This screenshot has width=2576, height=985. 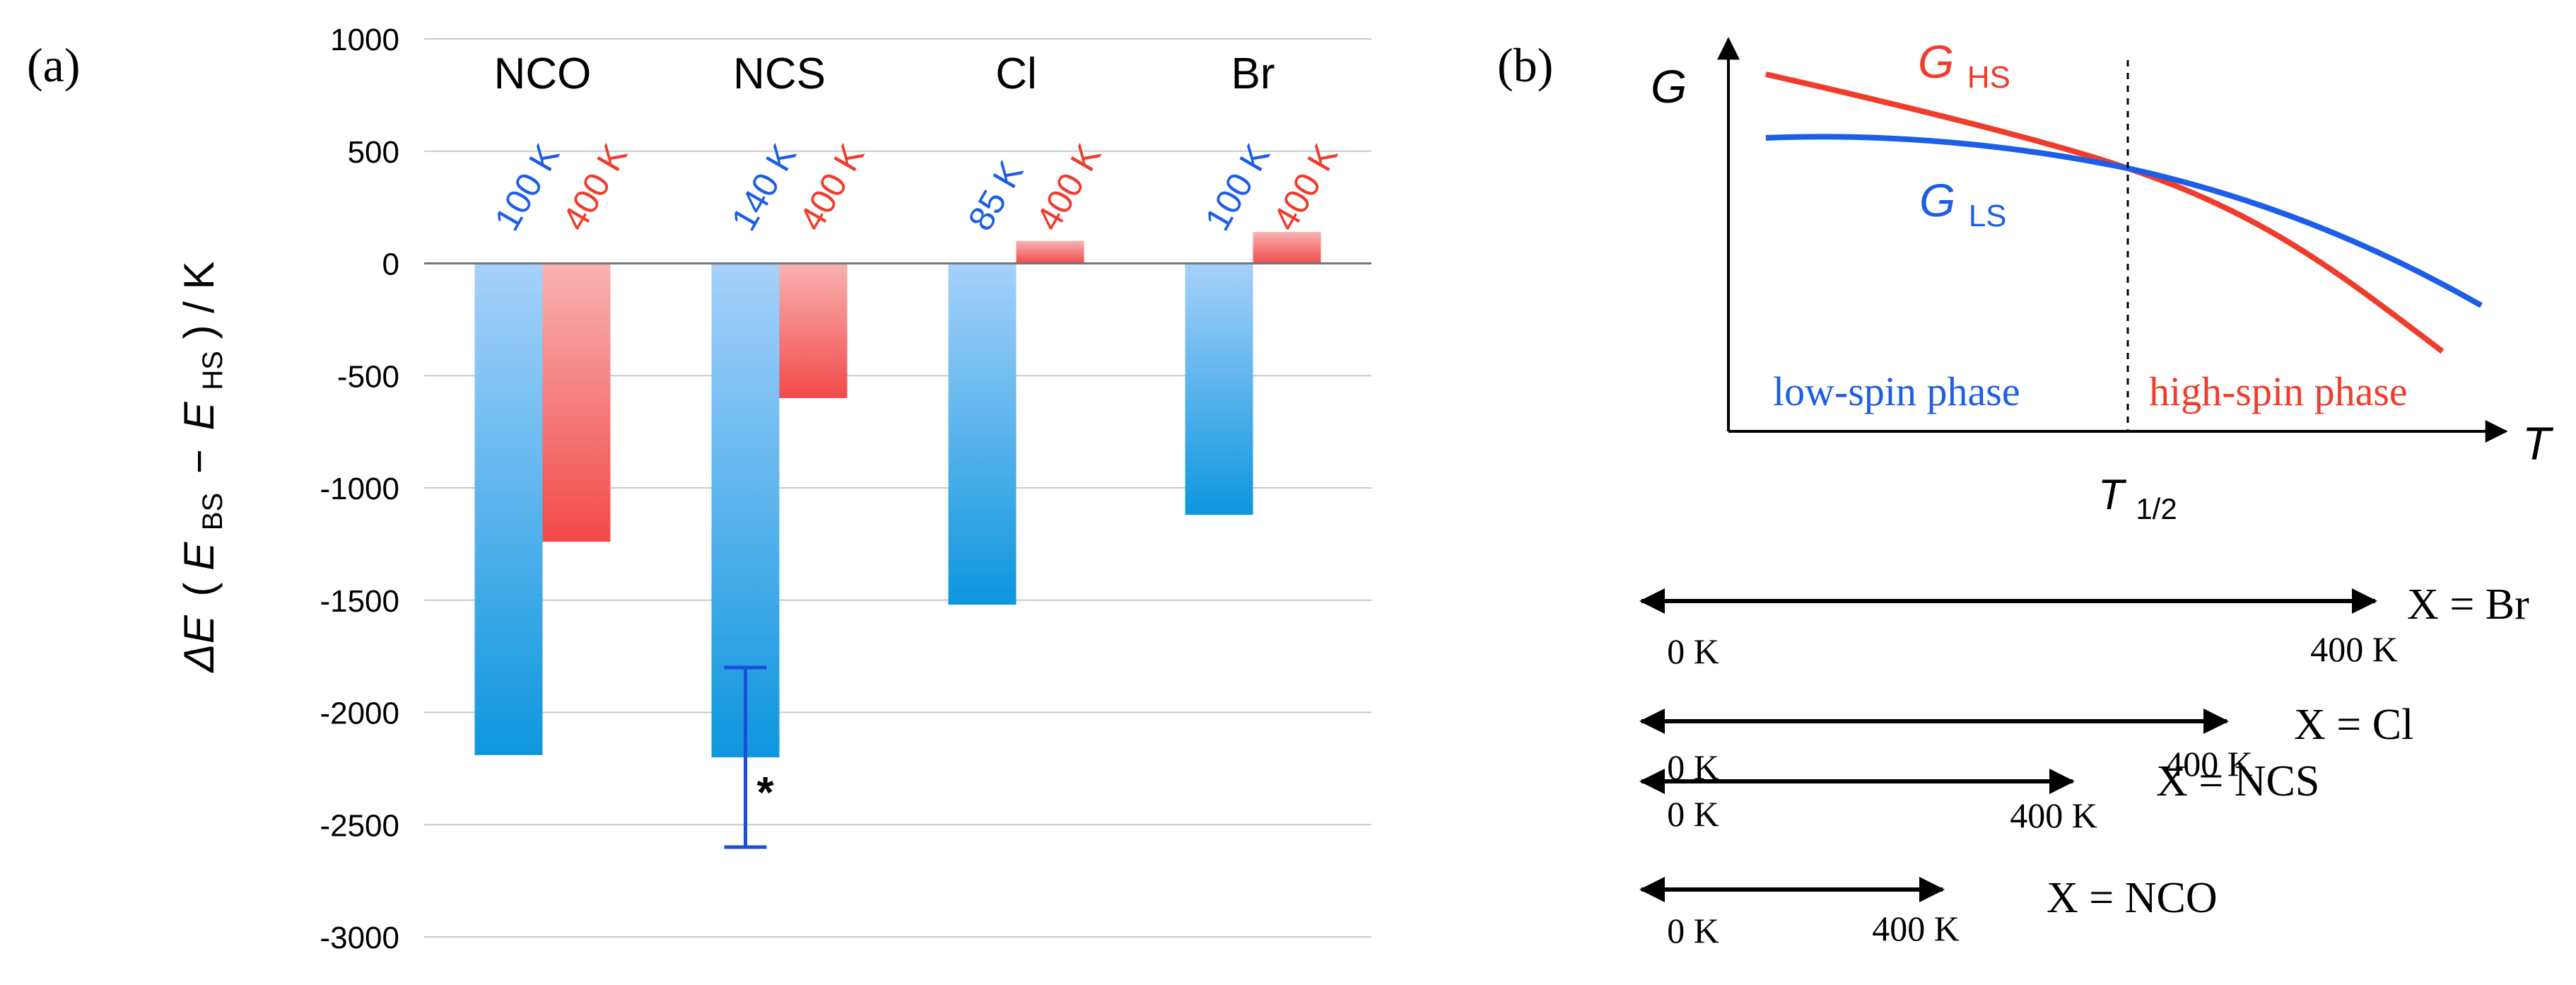 I want to click on range-name-label: X = NCO, so click(x=2133, y=898).